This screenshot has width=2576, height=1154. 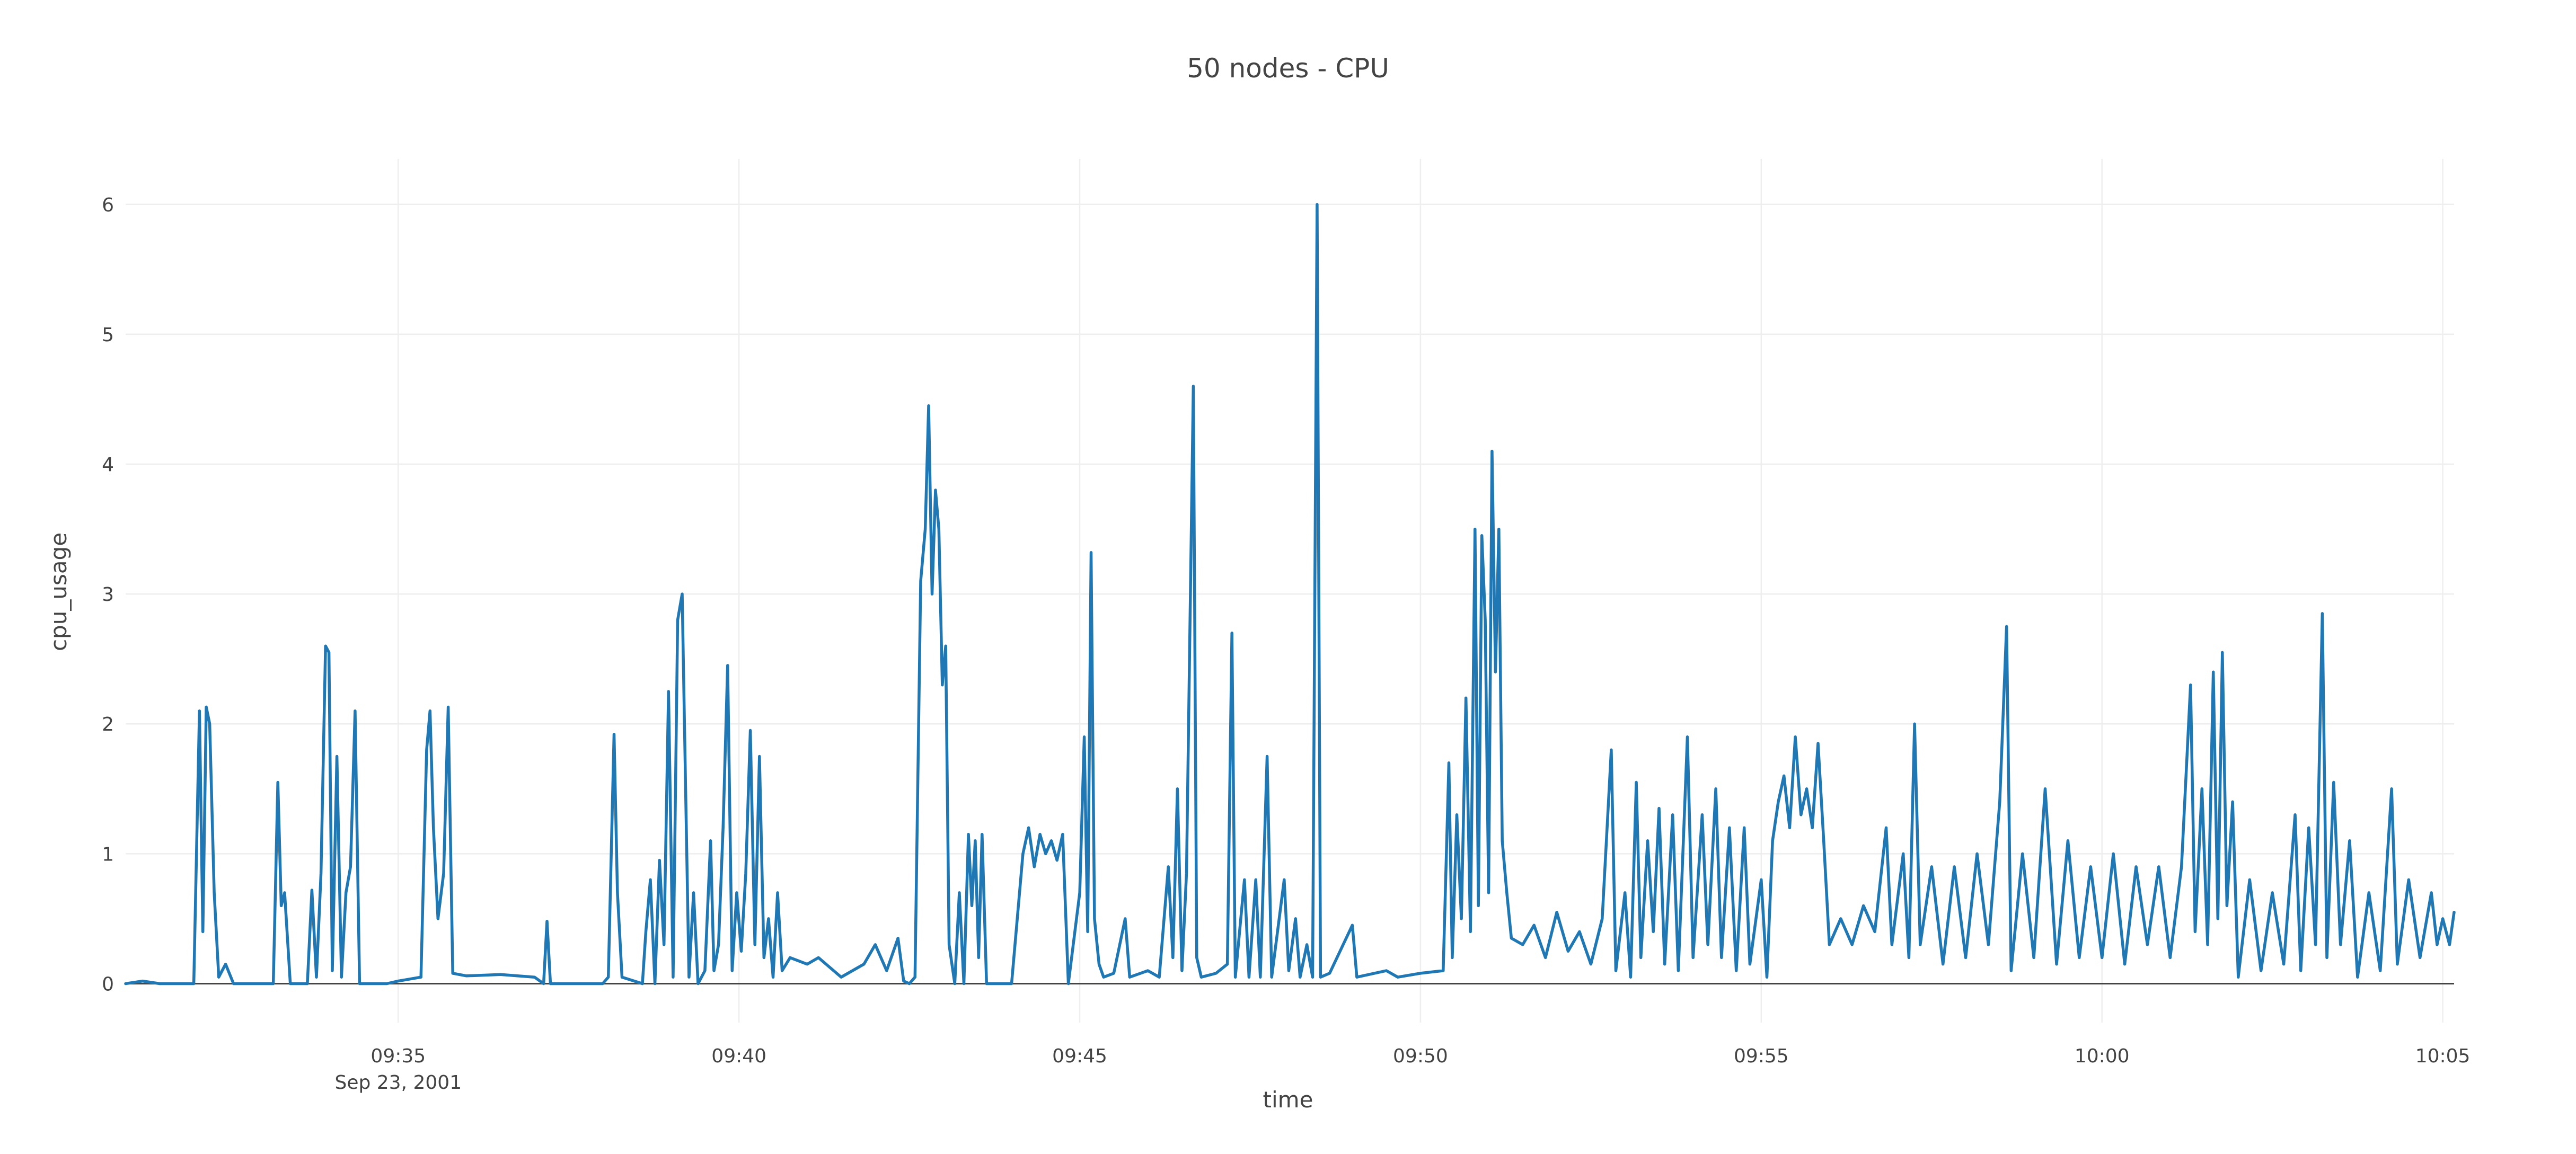 I want to click on y-tick-label: 4, so click(x=108, y=465).